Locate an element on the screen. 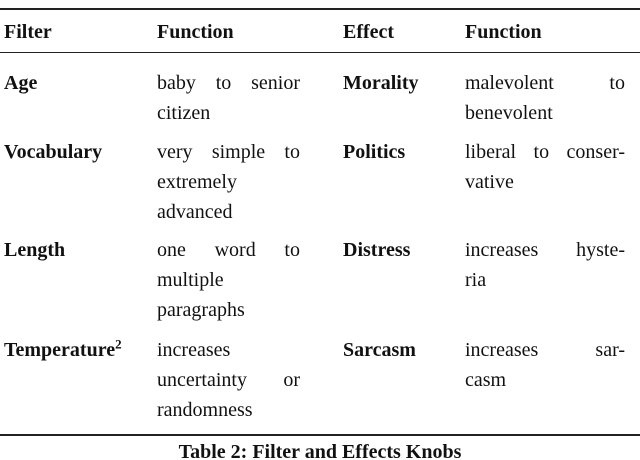 This screenshot has width=640, height=460. cell-line: increases is located at coordinates (194, 350).